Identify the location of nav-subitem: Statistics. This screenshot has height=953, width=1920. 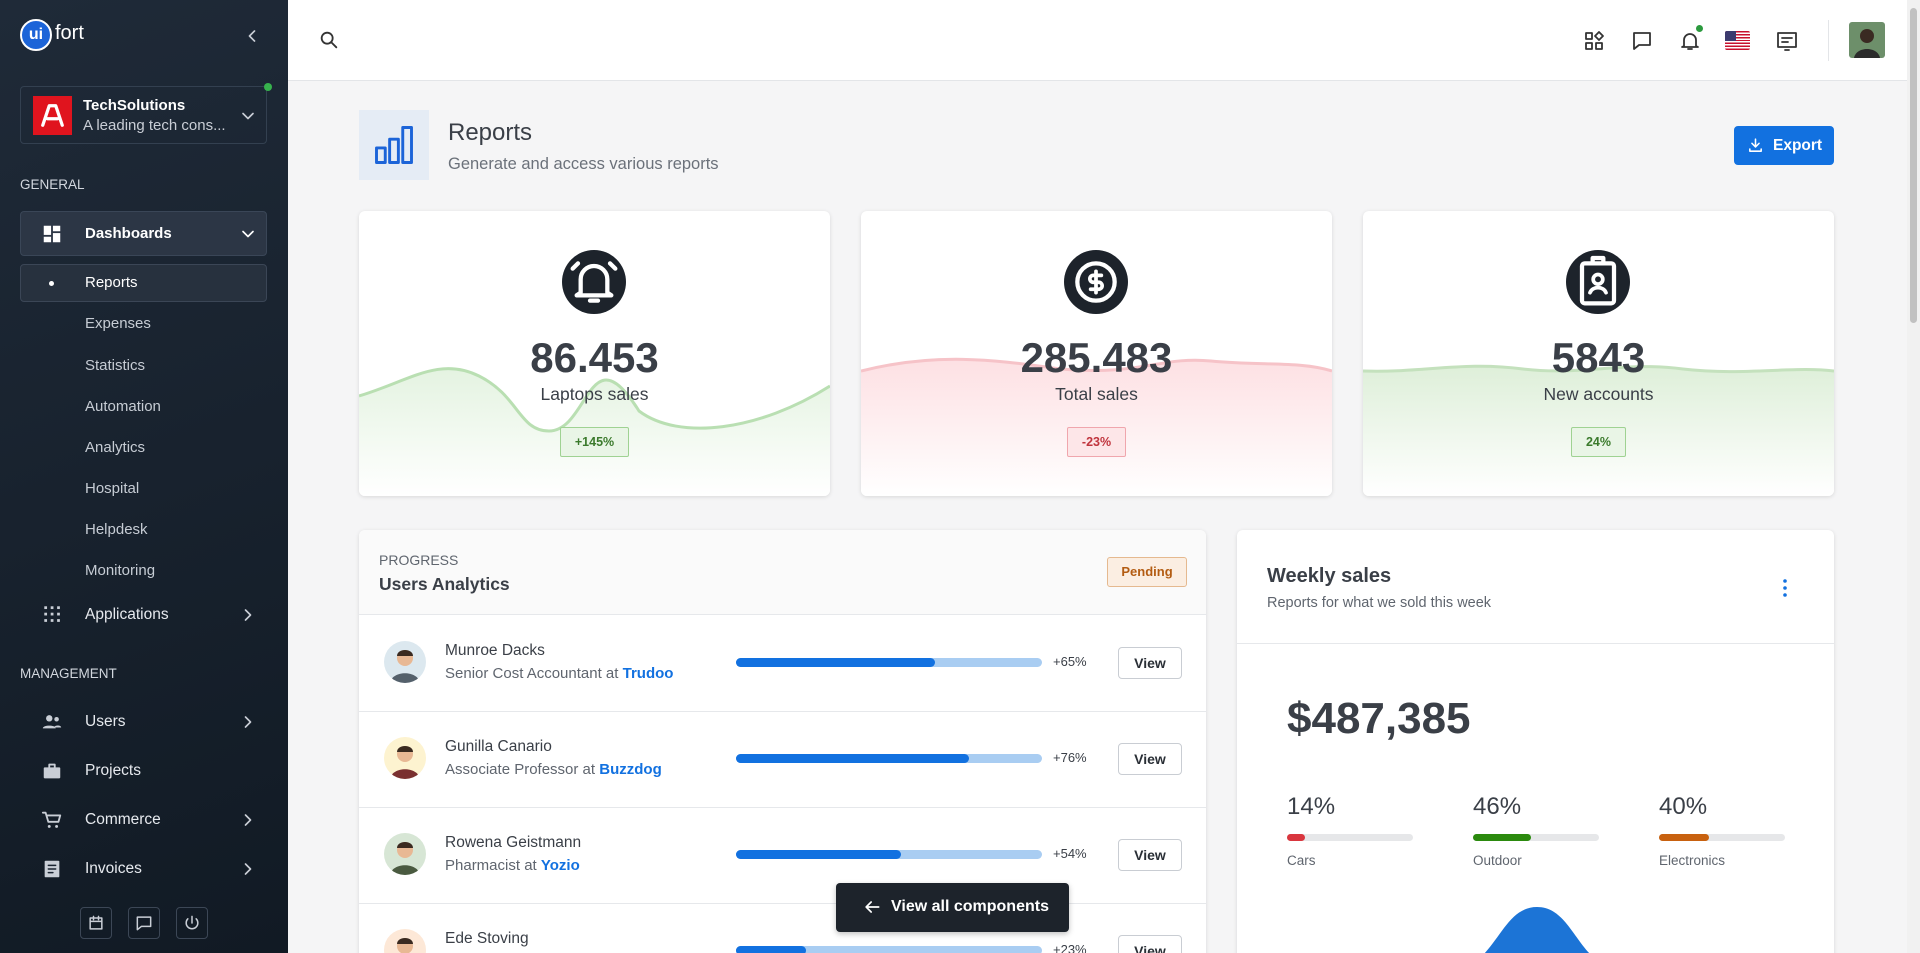
(115, 365).